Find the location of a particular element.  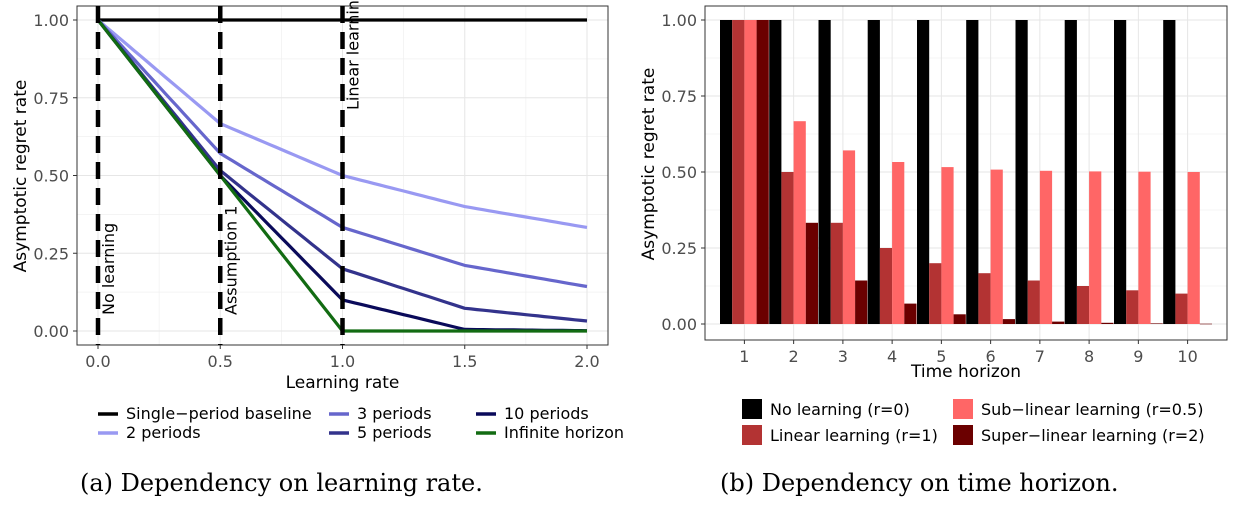

x-tick-label: 1.5 is located at coordinates (464, 361).